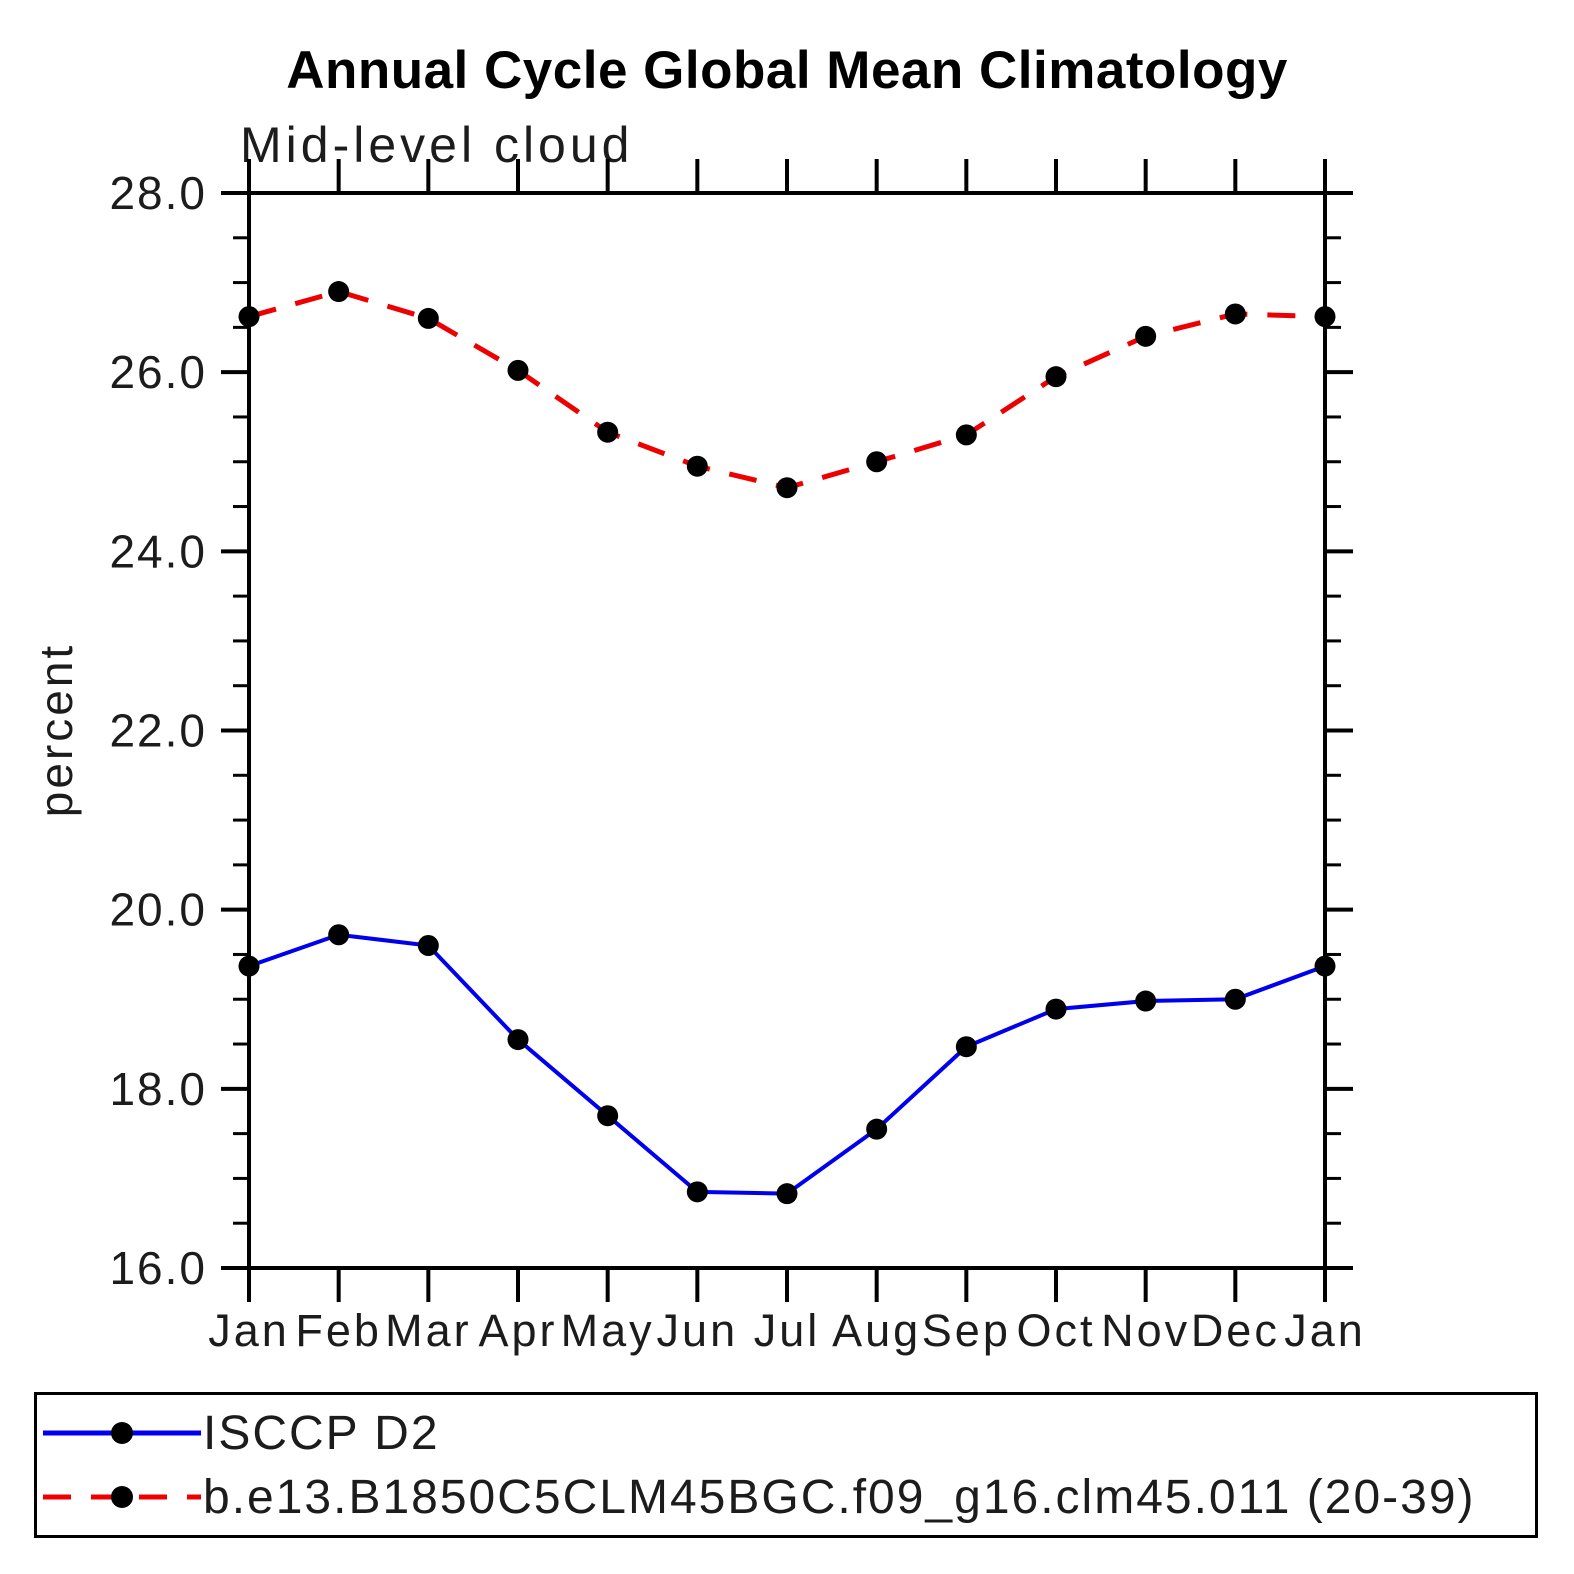 The image size is (1574, 1574). Describe the element at coordinates (877, 462) in the screenshot. I see `data-point-series1-Aug` at that location.